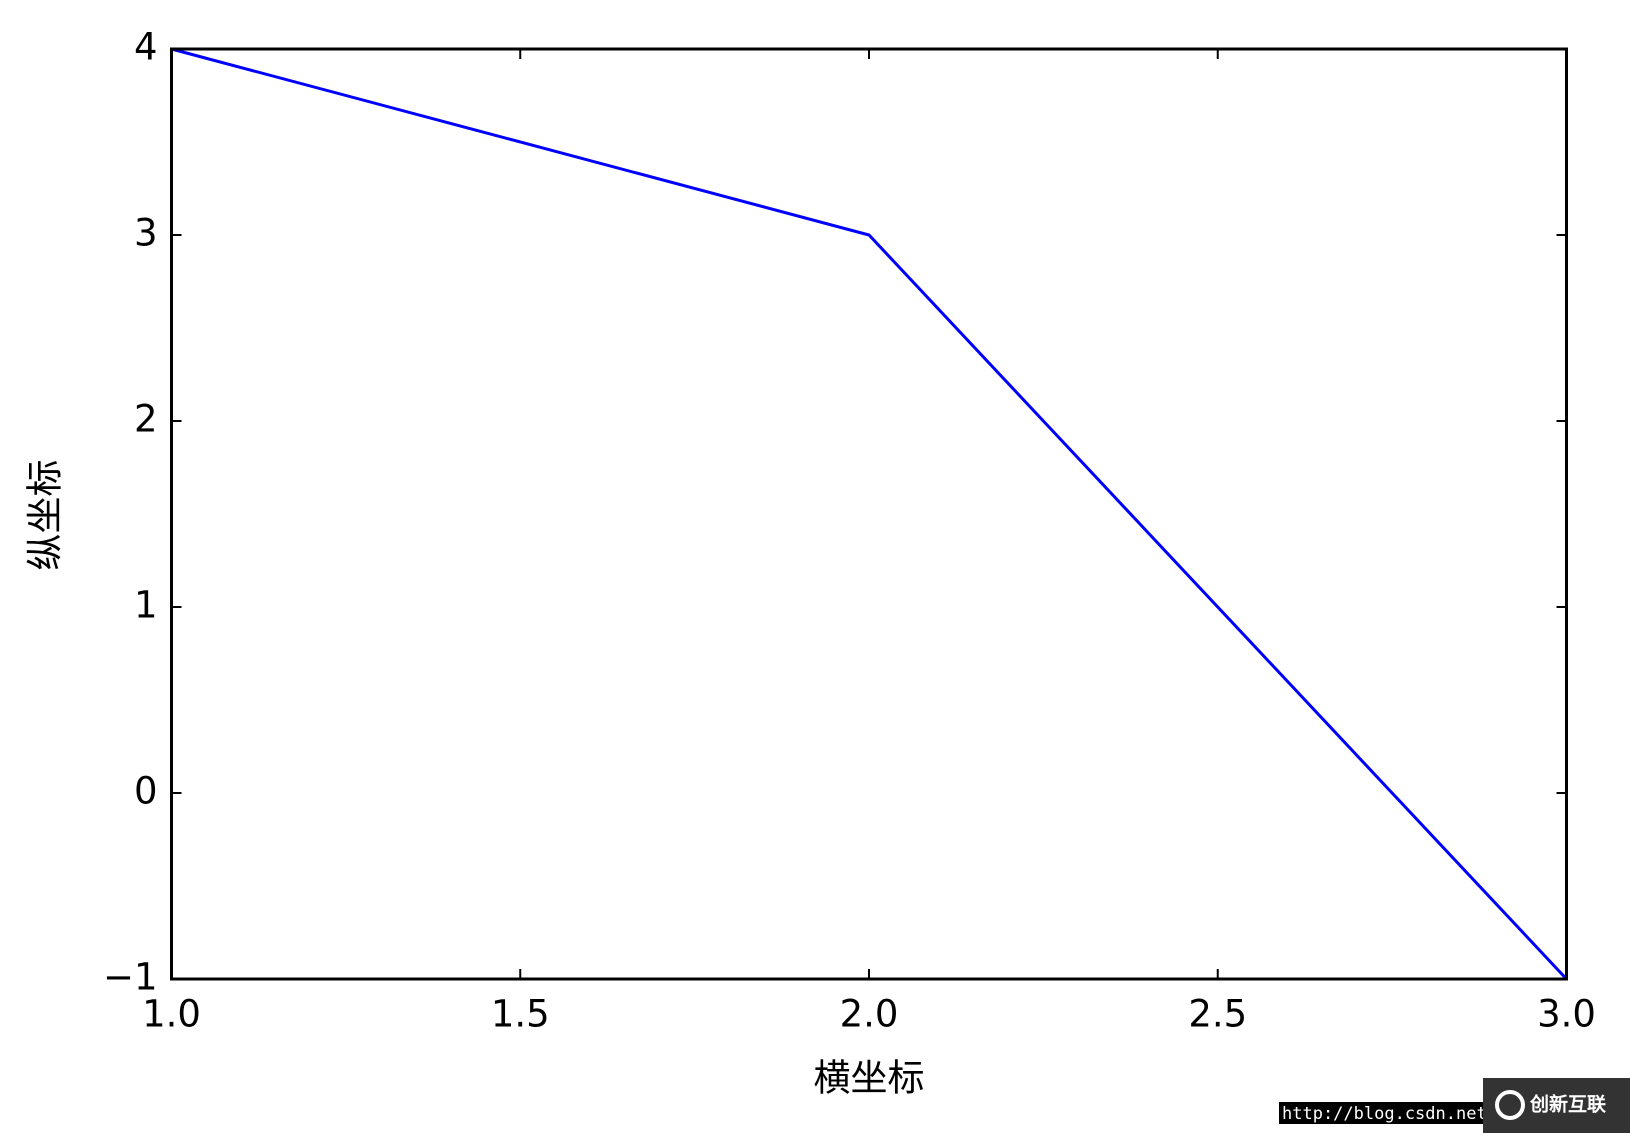 The width and height of the screenshot is (1630, 1133). I want to click on x-tick-label: 1.5, so click(520, 1014).